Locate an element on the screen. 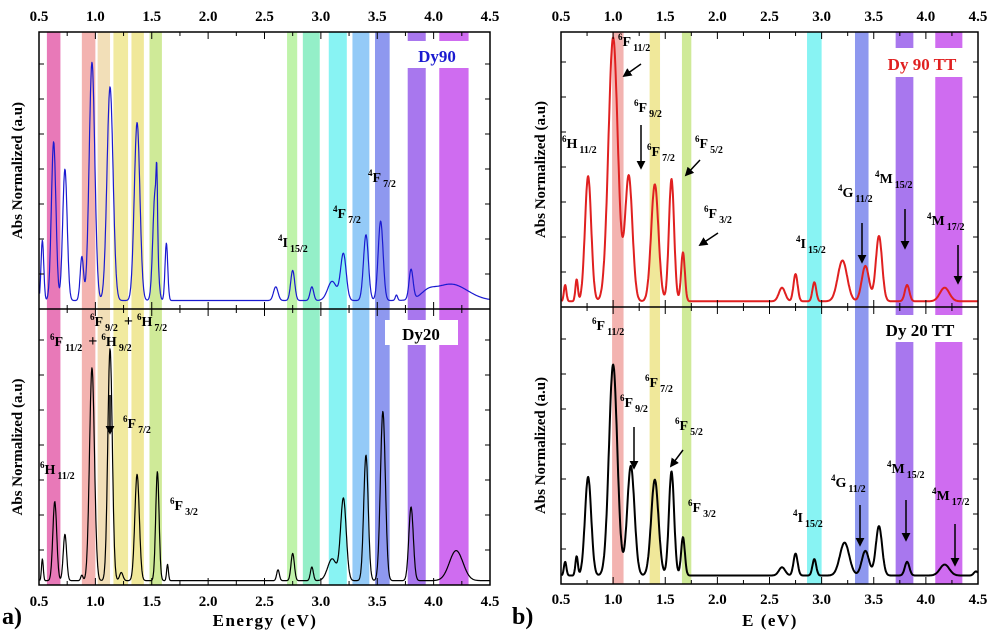 Image resolution: width=992 pixels, height=642 pixels. term-j: 5/2 is located at coordinates (716, 150).